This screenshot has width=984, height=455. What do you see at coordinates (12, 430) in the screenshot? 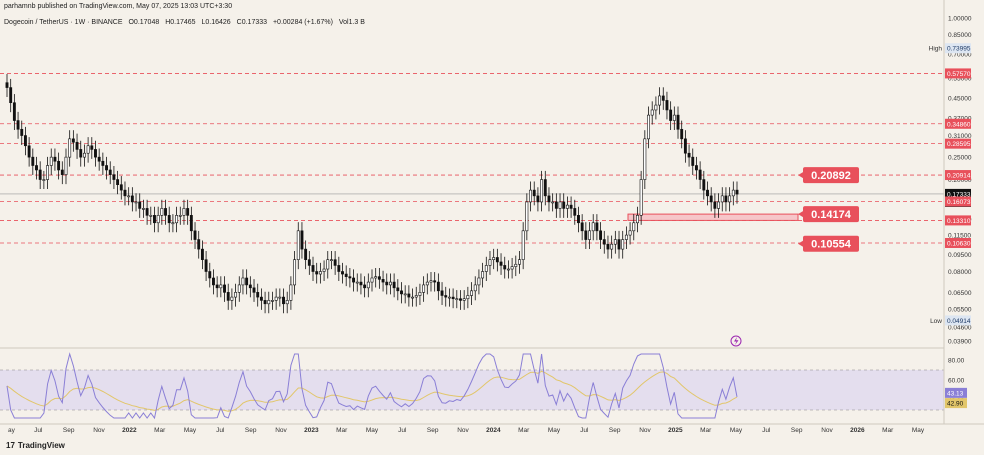
I see `time-tick-label: ay` at bounding box center [12, 430].